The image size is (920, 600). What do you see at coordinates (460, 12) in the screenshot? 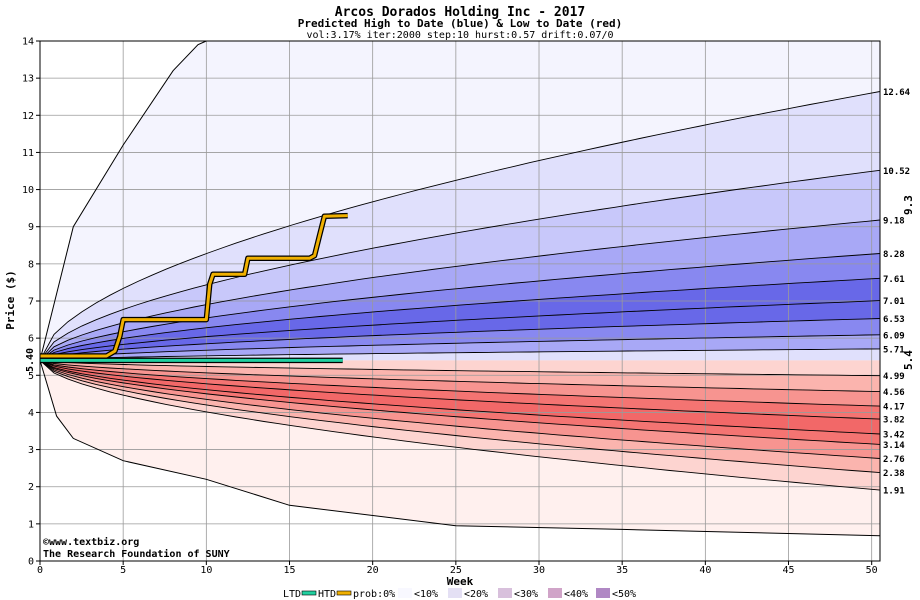
I see `chart-title: Arcos Dorados Holding Inc - 2017` at bounding box center [460, 12].